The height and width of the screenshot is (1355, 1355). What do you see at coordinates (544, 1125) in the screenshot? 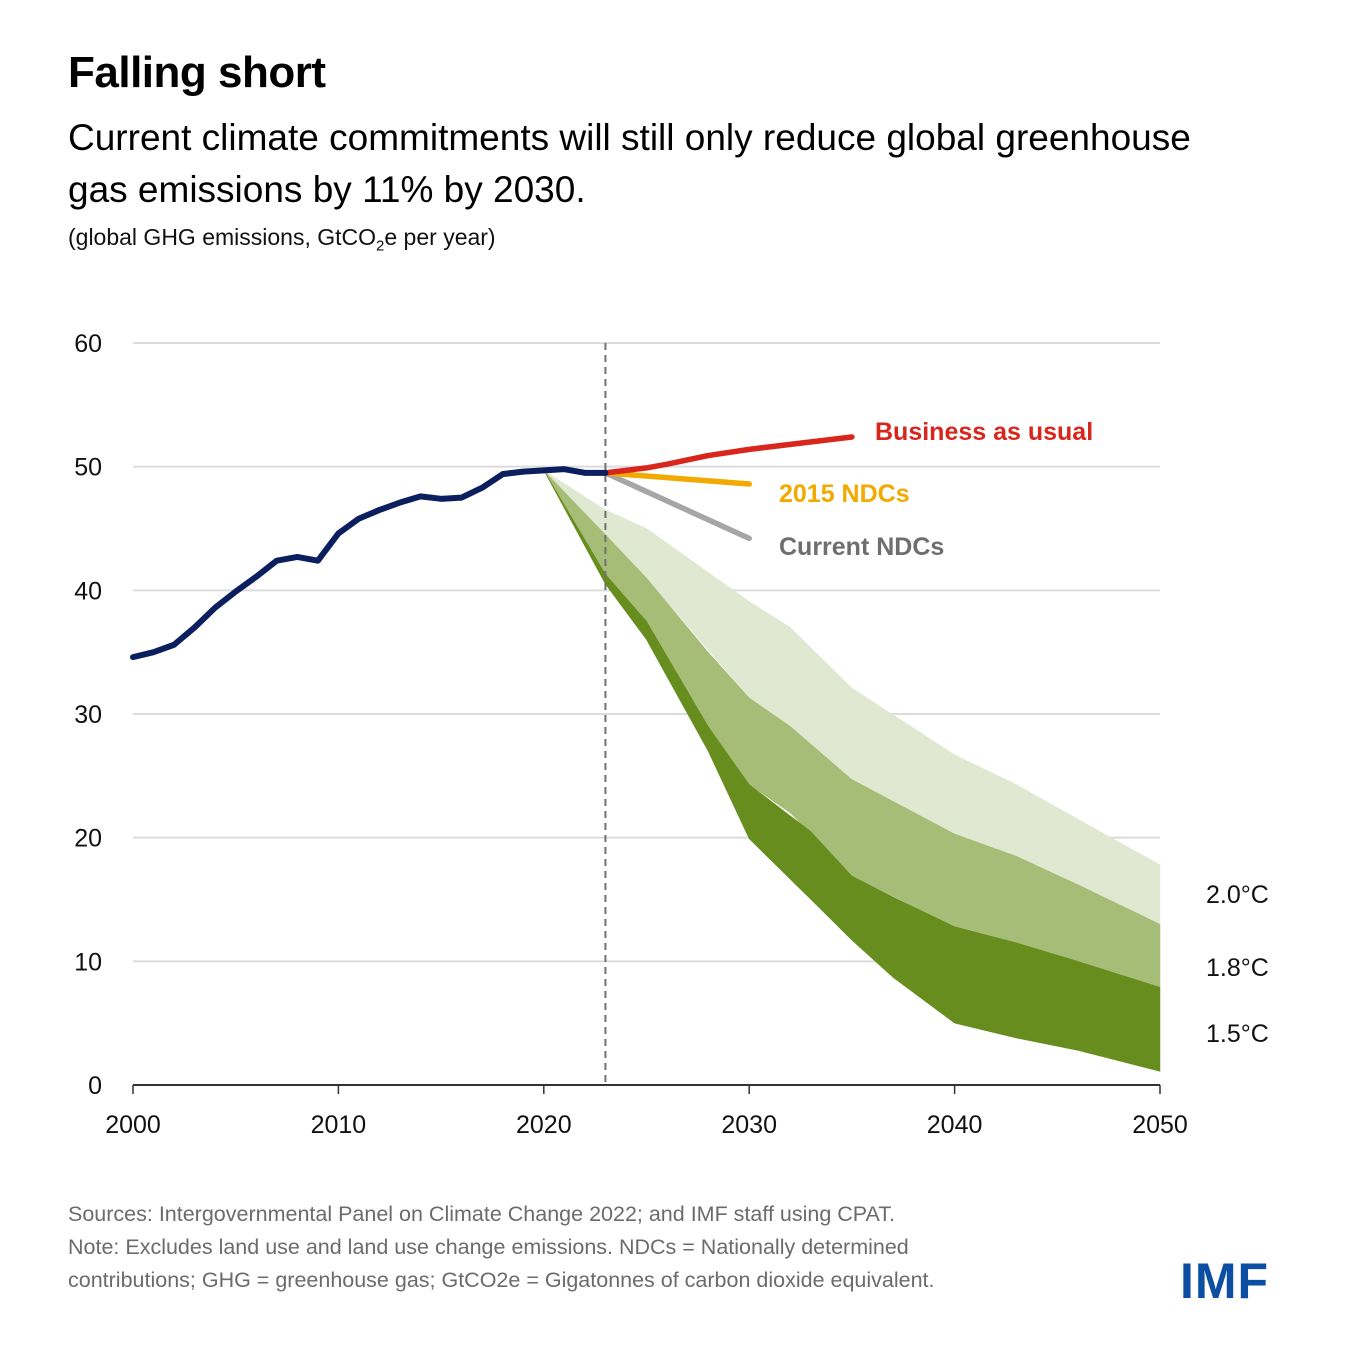
I see `x-tick-label: 2020` at bounding box center [544, 1125].